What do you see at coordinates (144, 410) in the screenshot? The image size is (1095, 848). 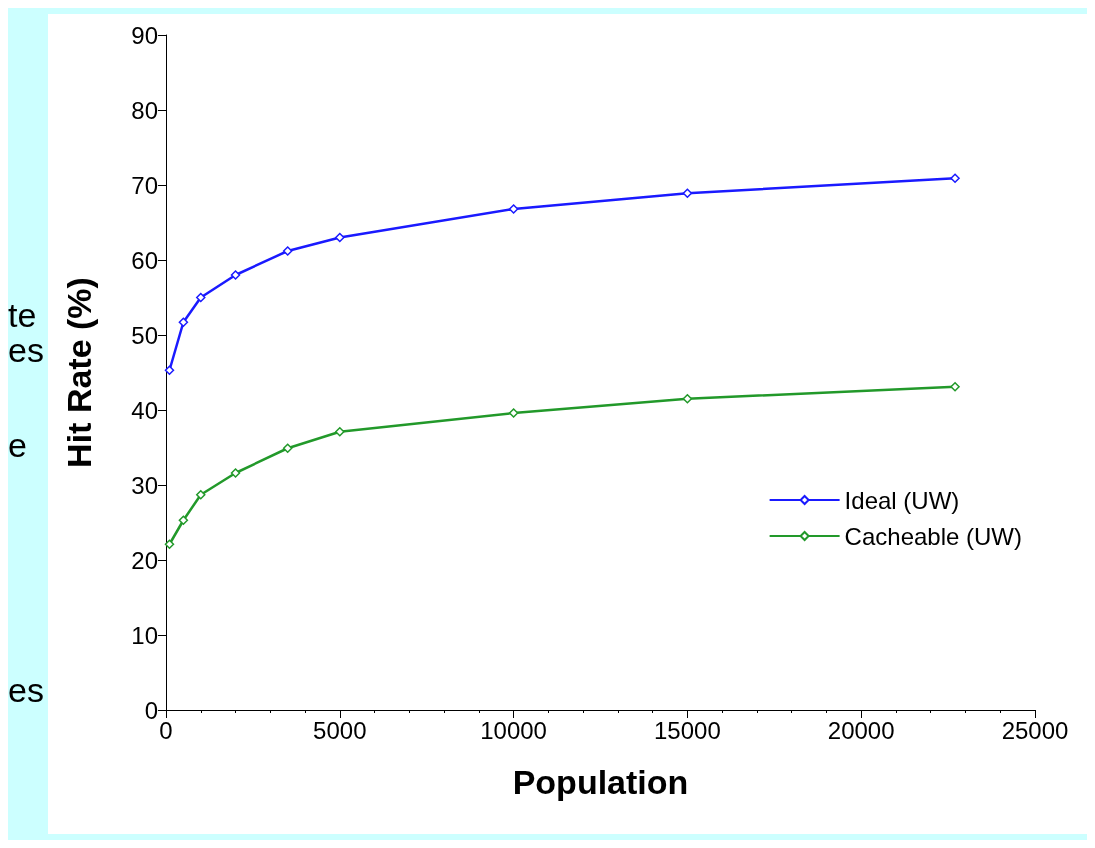 I see `y-tick-label: 40` at bounding box center [144, 410].